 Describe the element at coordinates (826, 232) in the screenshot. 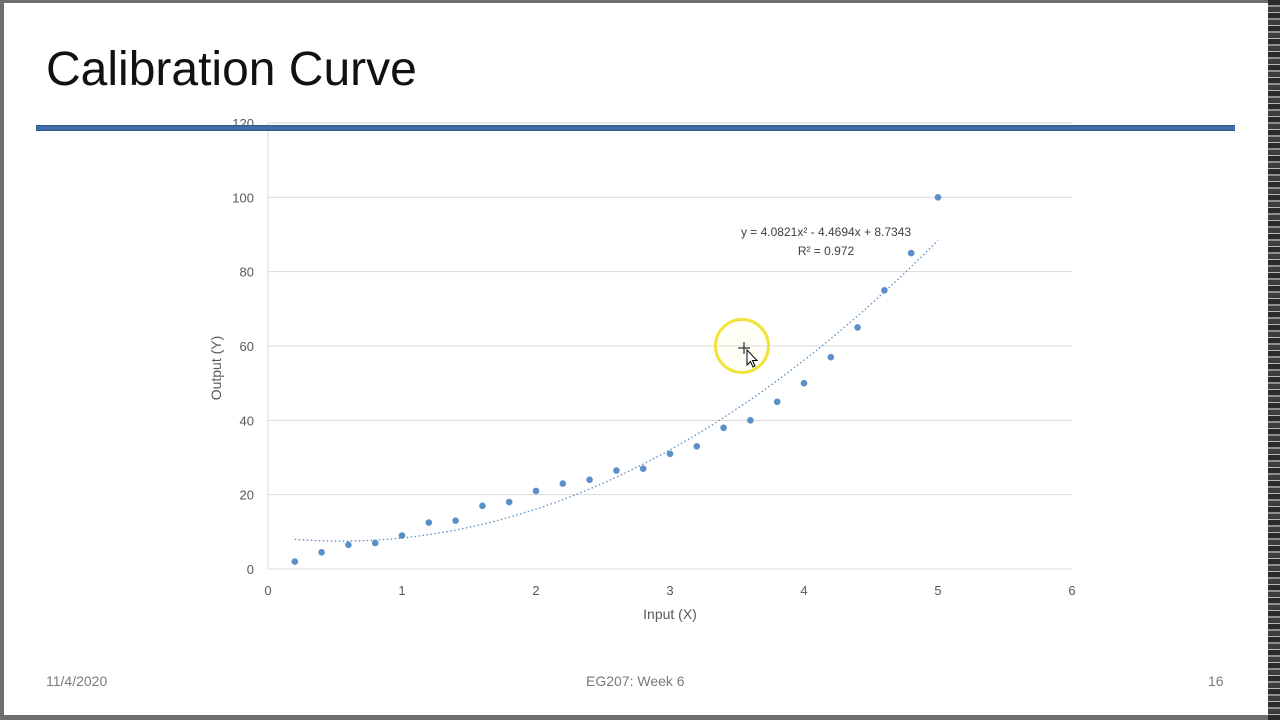

I see `trendline-equation: y = 4.0821x² - 4.4694x + 8.7343` at that location.